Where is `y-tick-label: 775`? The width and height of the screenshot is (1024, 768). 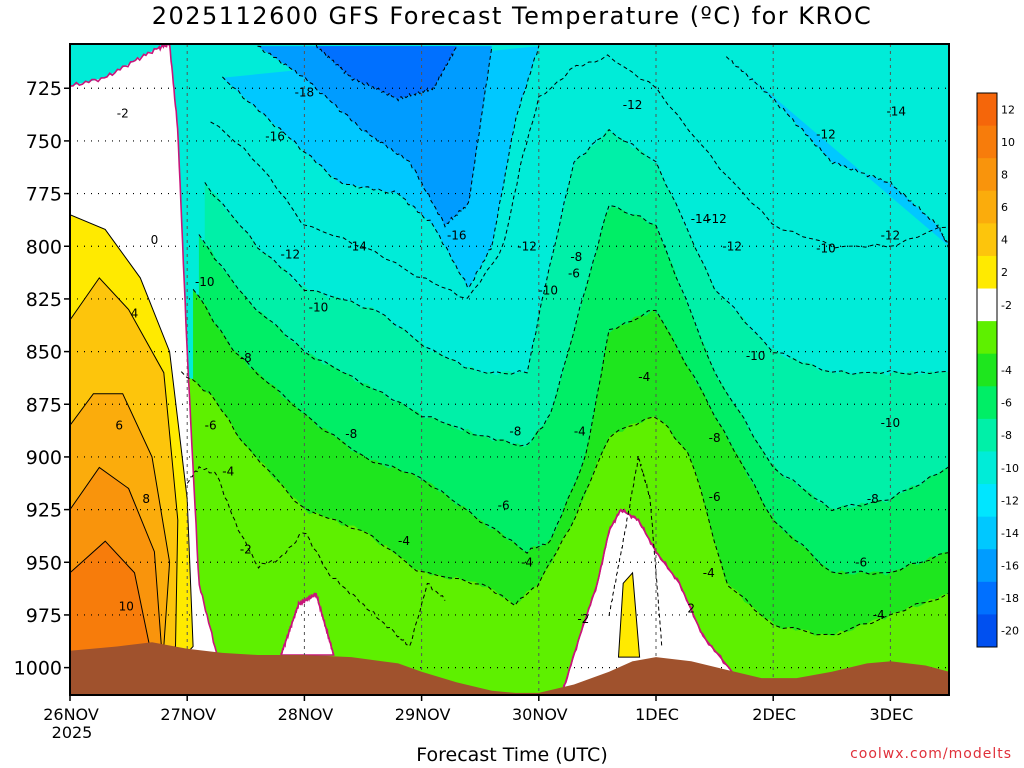 y-tick-label: 775 is located at coordinates (44, 195).